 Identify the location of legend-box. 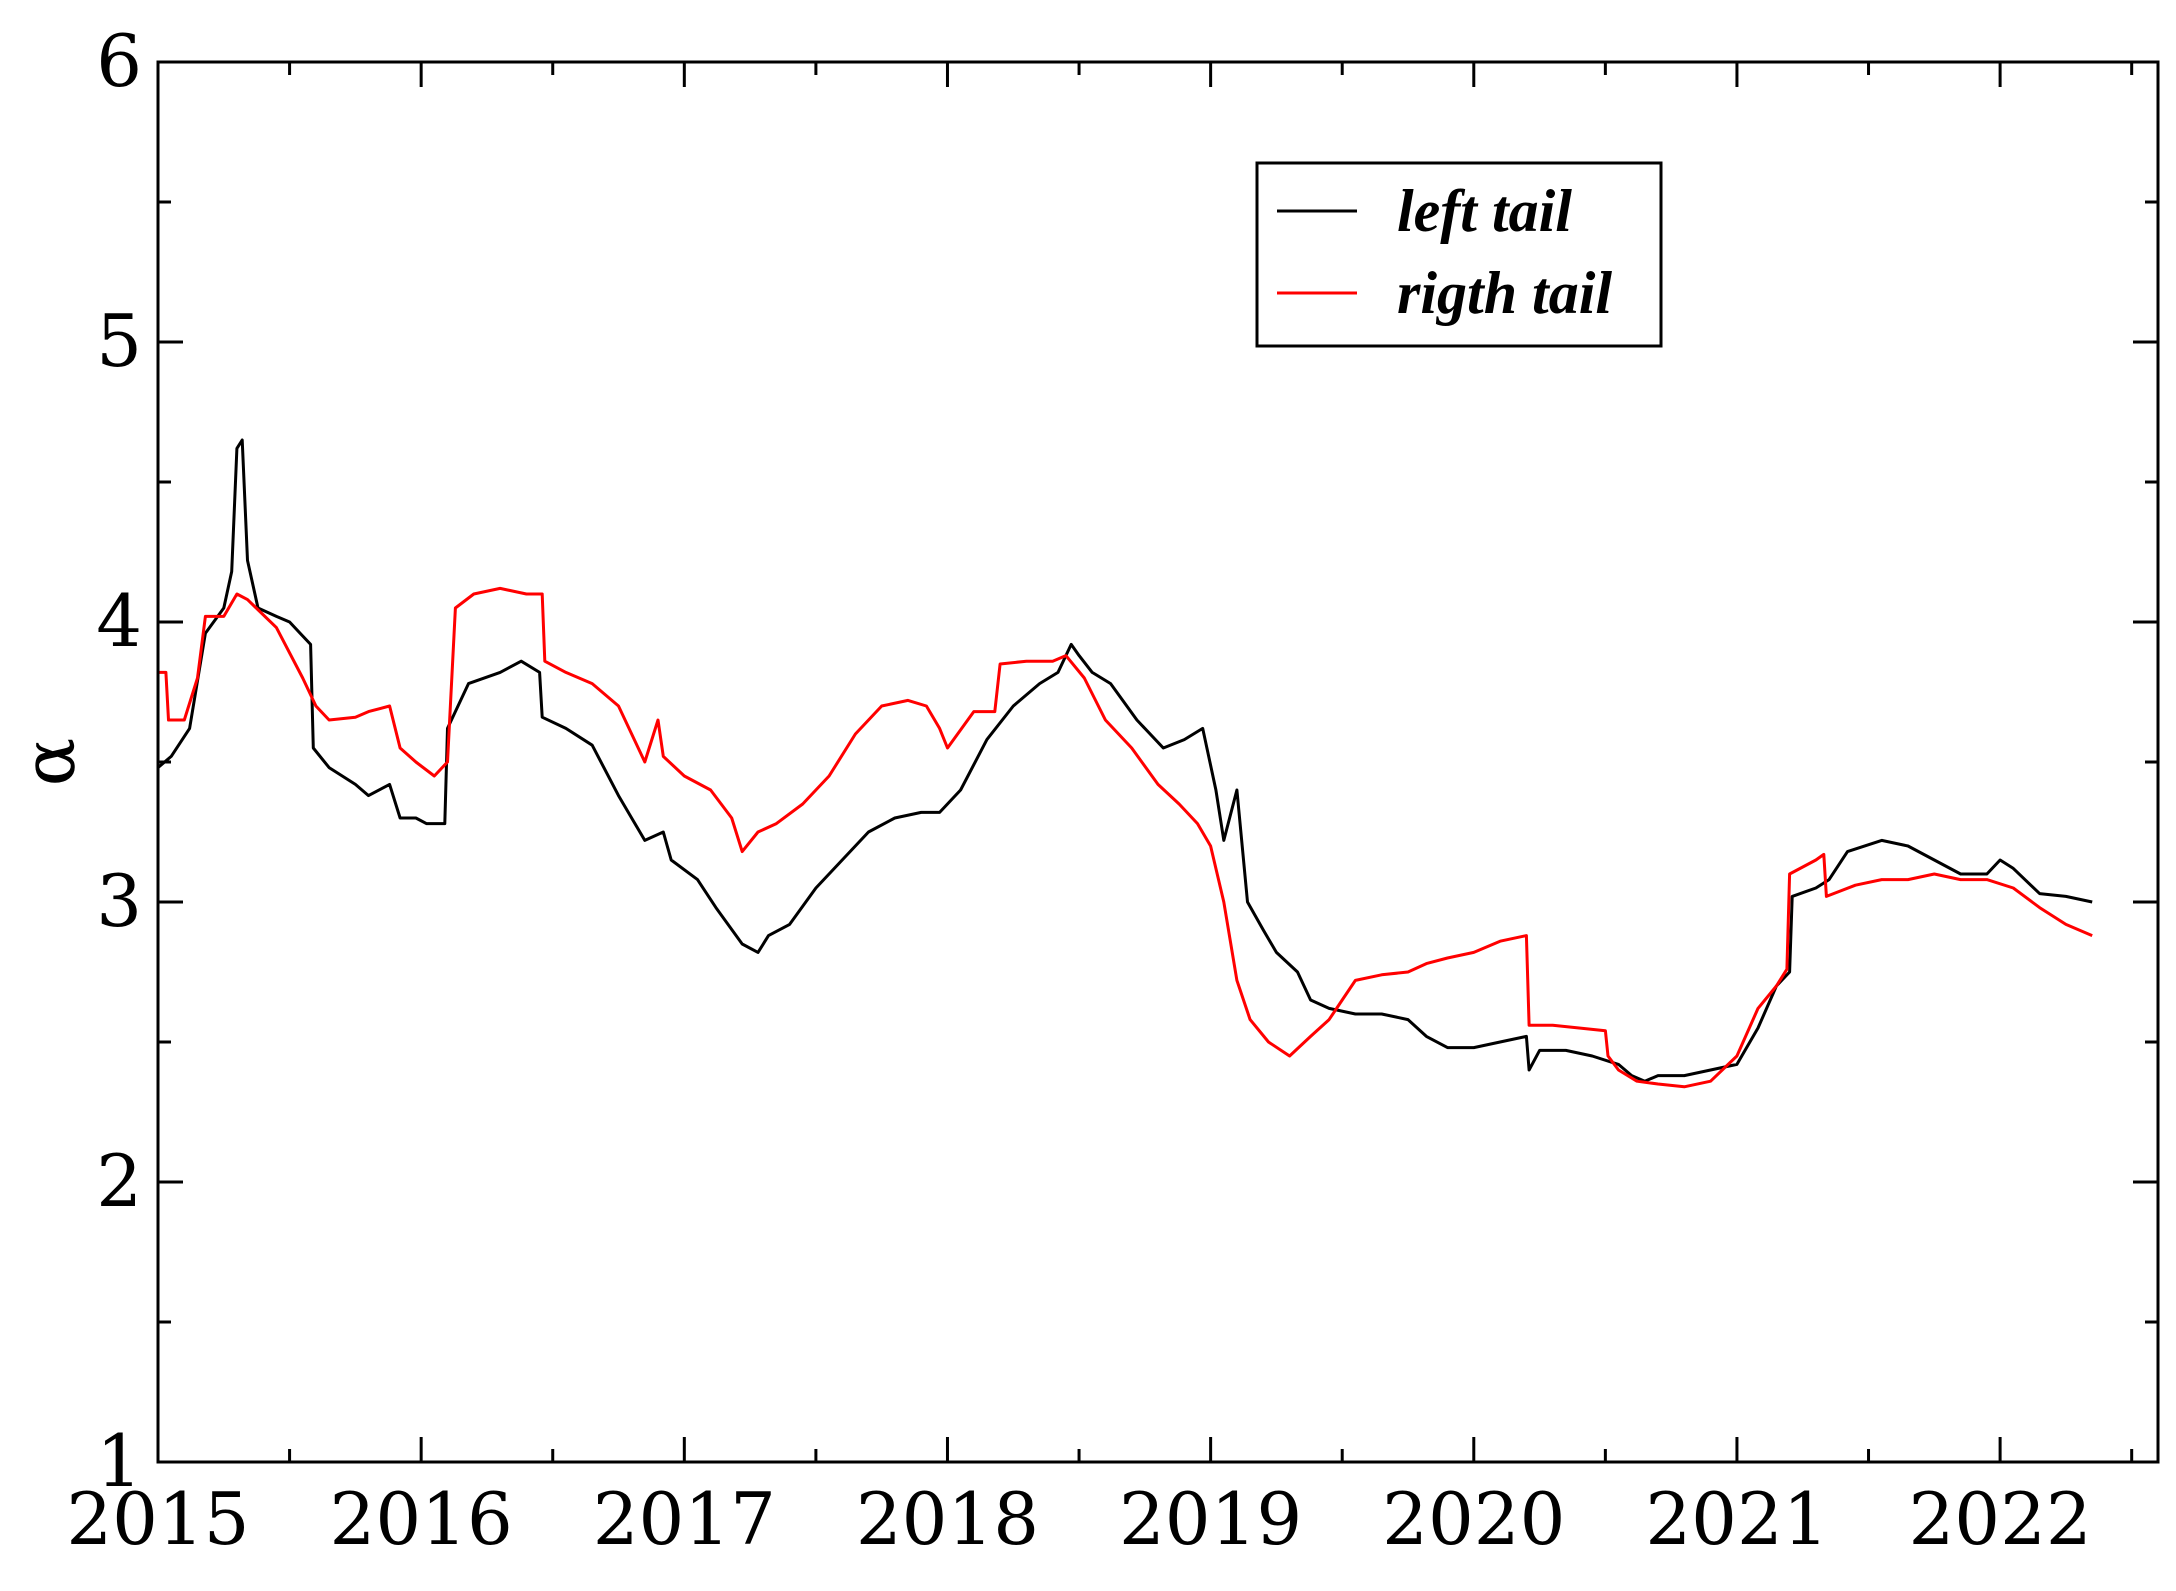
(1459, 254).